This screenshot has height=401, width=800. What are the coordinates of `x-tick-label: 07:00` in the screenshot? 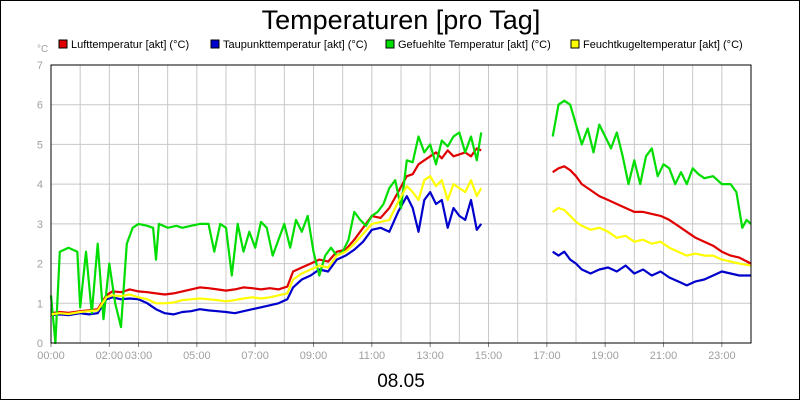 It's located at (255, 356).